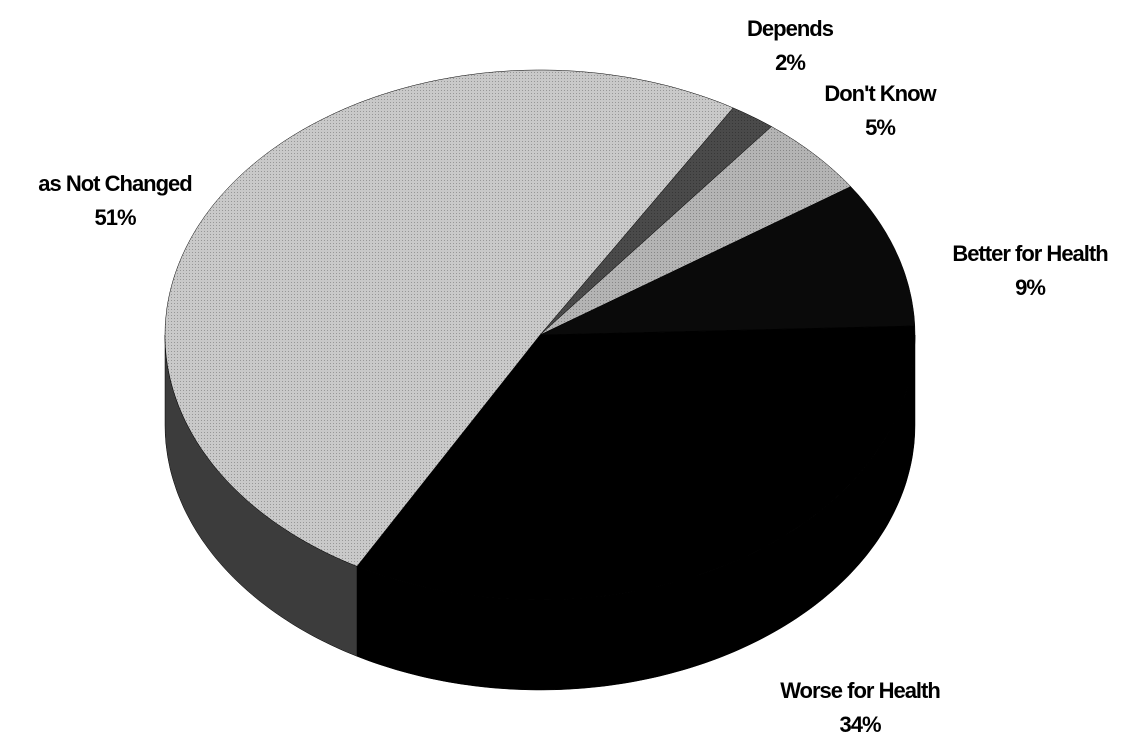 This screenshot has width=1137, height=738. I want to click on pie-slice, so click(727, 261).